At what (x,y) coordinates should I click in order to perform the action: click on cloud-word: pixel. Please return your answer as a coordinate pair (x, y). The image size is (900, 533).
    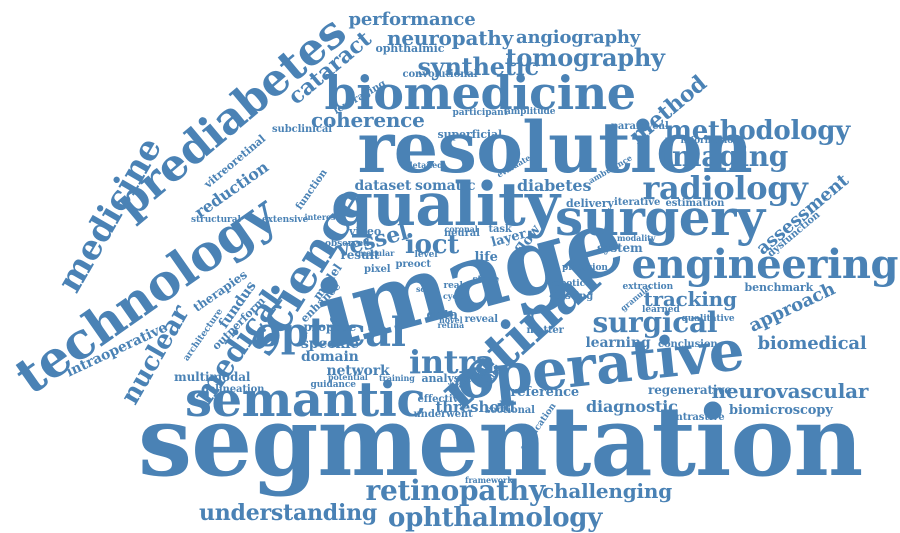
    Looking at the image, I should click on (377, 269).